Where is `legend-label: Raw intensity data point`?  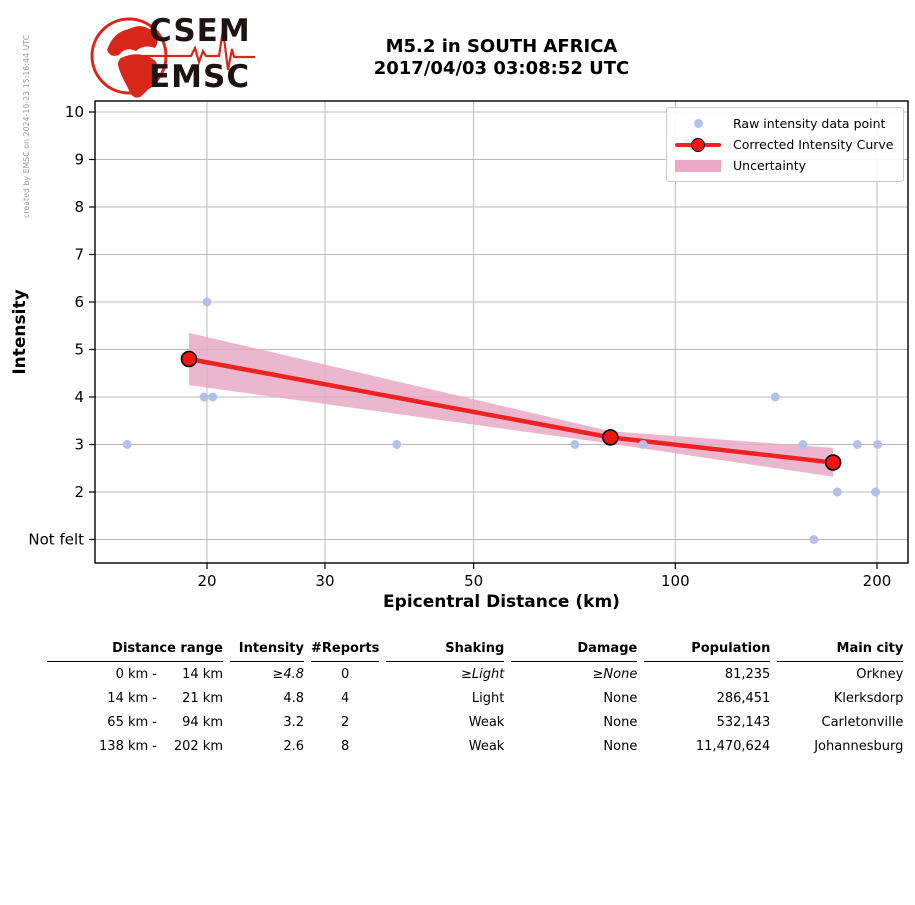
legend-label: Raw intensity data point is located at coordinates (809, 123).